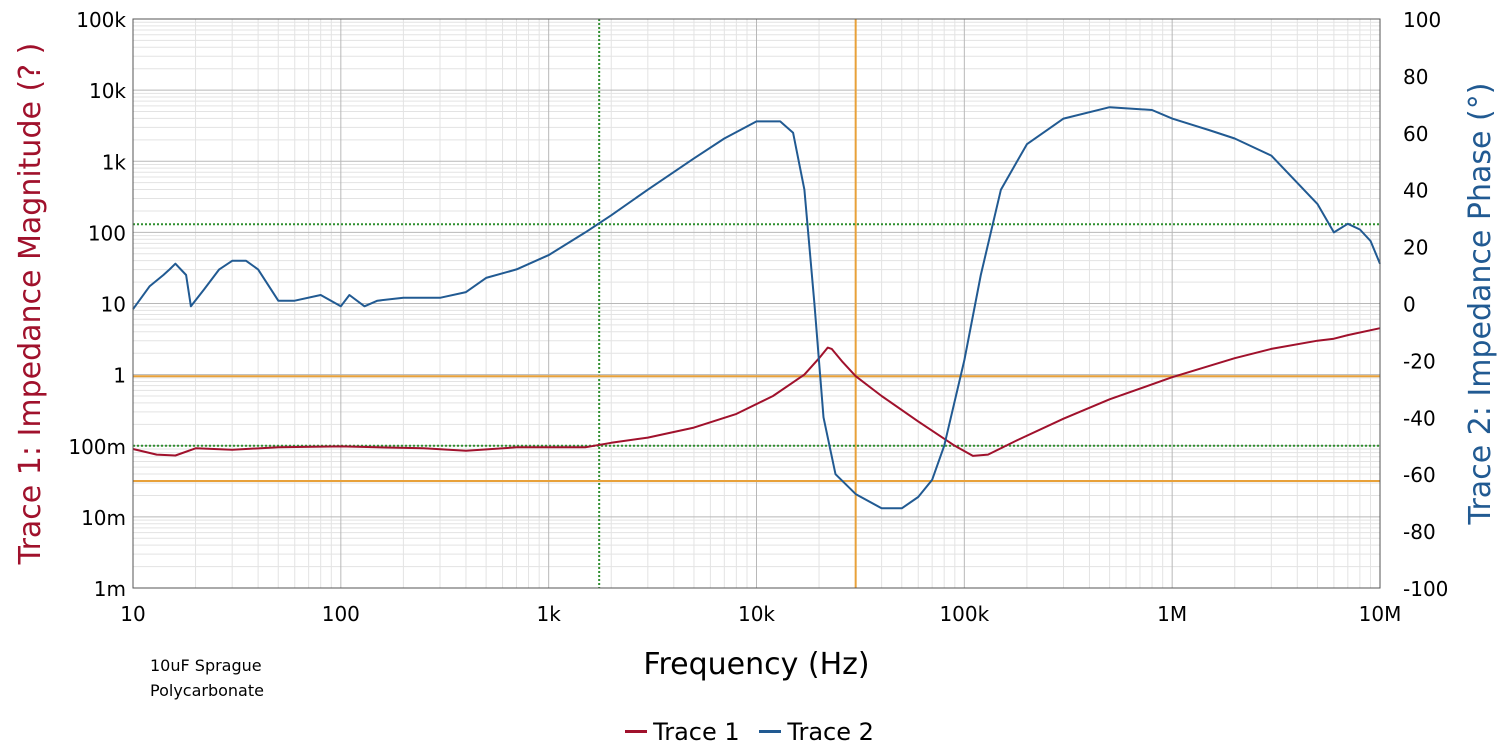 The width and height of the screenshot is (1499, 749). Describe the element at coordinates (1415, 191) in the screenshot. I see `y-right-tick-label: 40` at that location.